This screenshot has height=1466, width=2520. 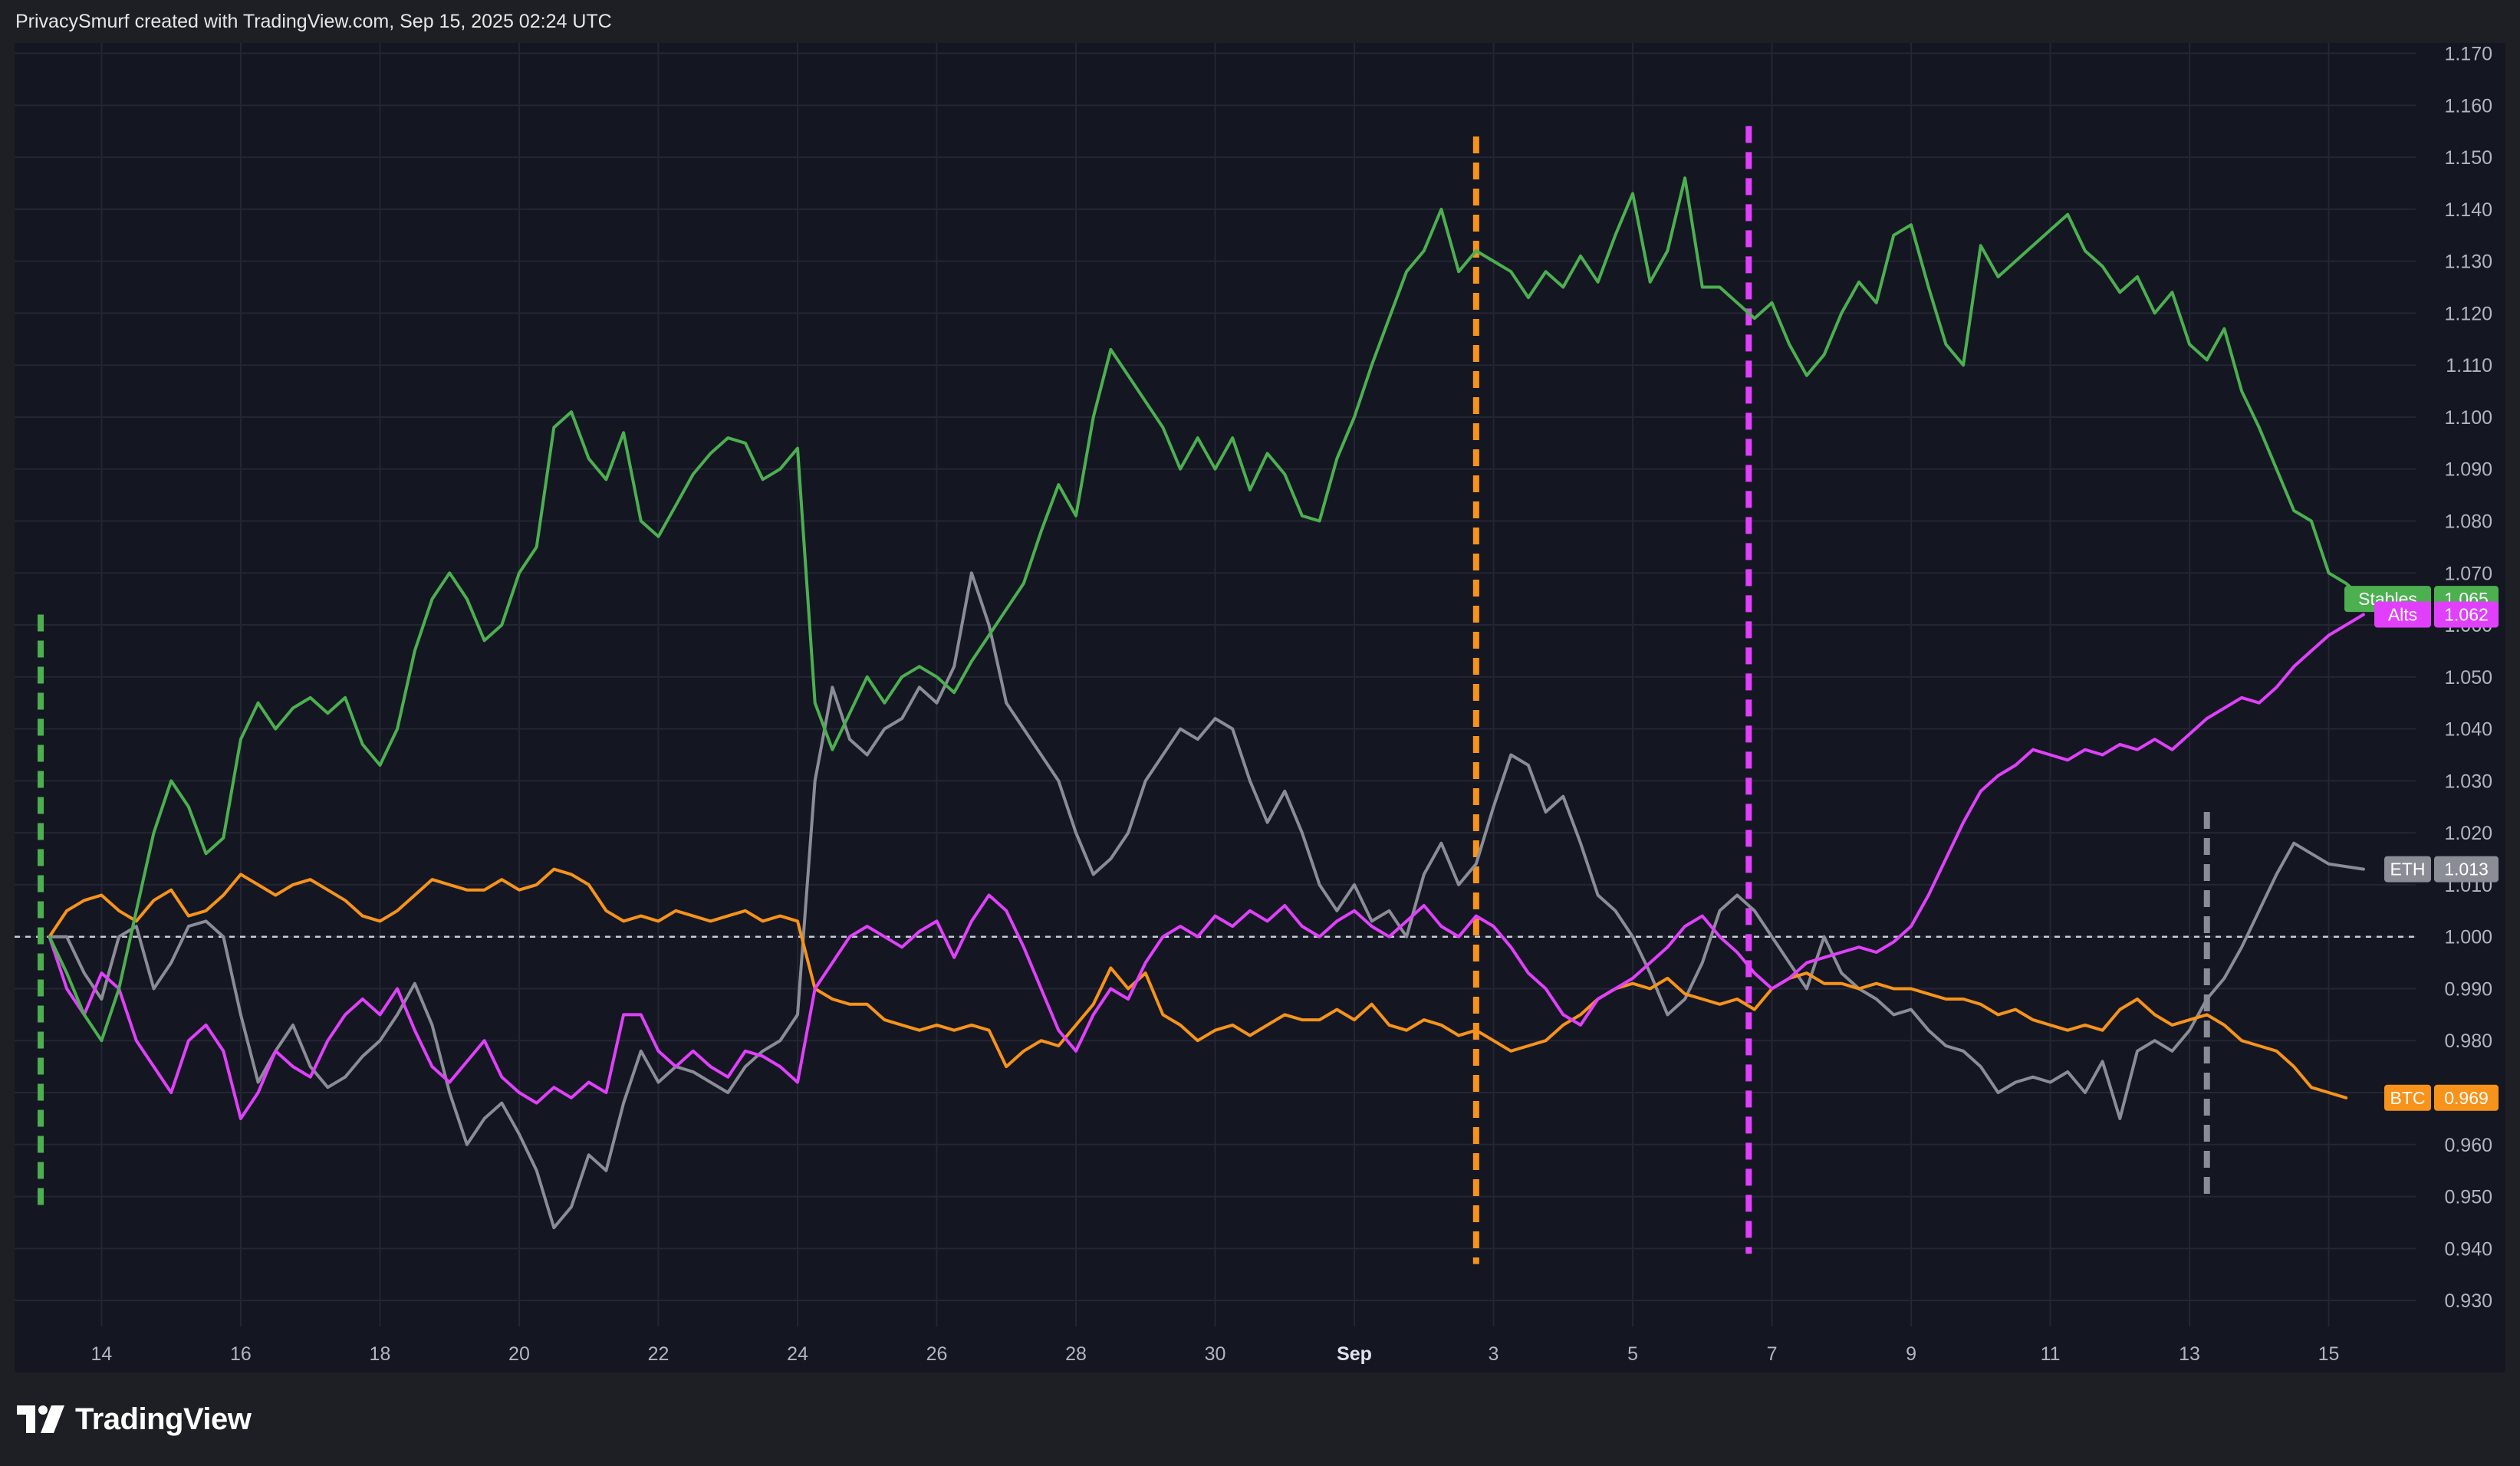 I want to click on y-tick-label: 1.000, so click(x=2468, y=937).